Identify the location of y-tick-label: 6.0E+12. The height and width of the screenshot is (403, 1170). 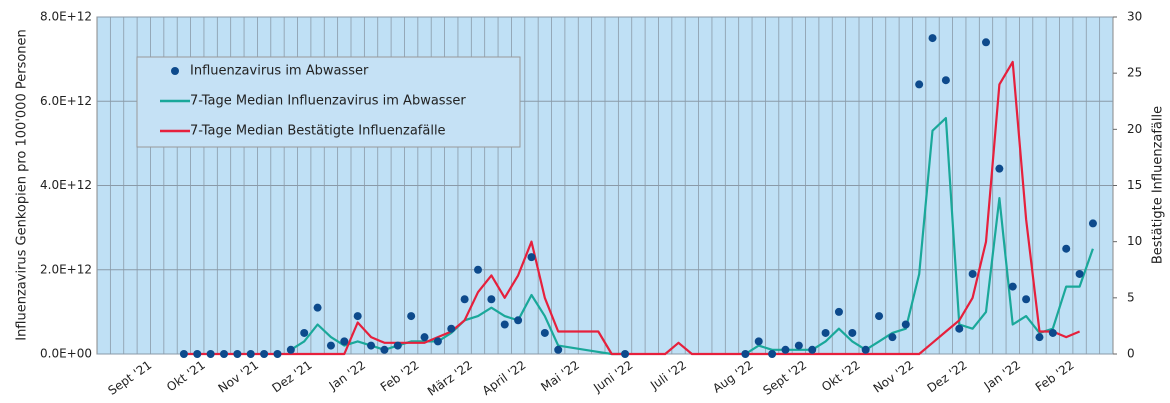
(66, 101).